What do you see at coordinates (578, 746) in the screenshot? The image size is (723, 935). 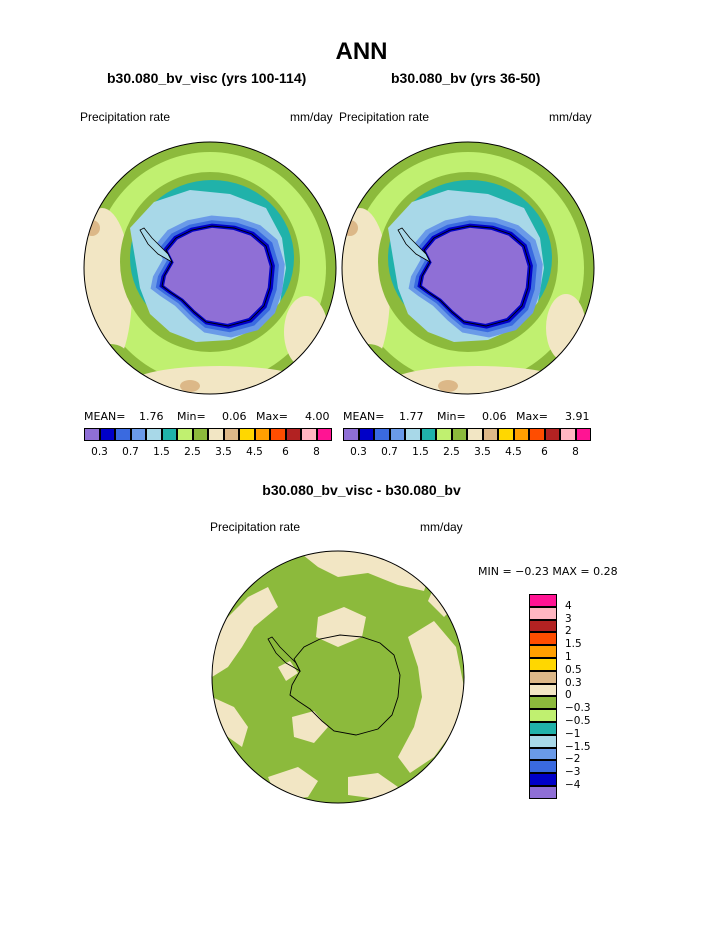 I see `difference-colorbar-label: −1.5` at bounding box center [578, 746].